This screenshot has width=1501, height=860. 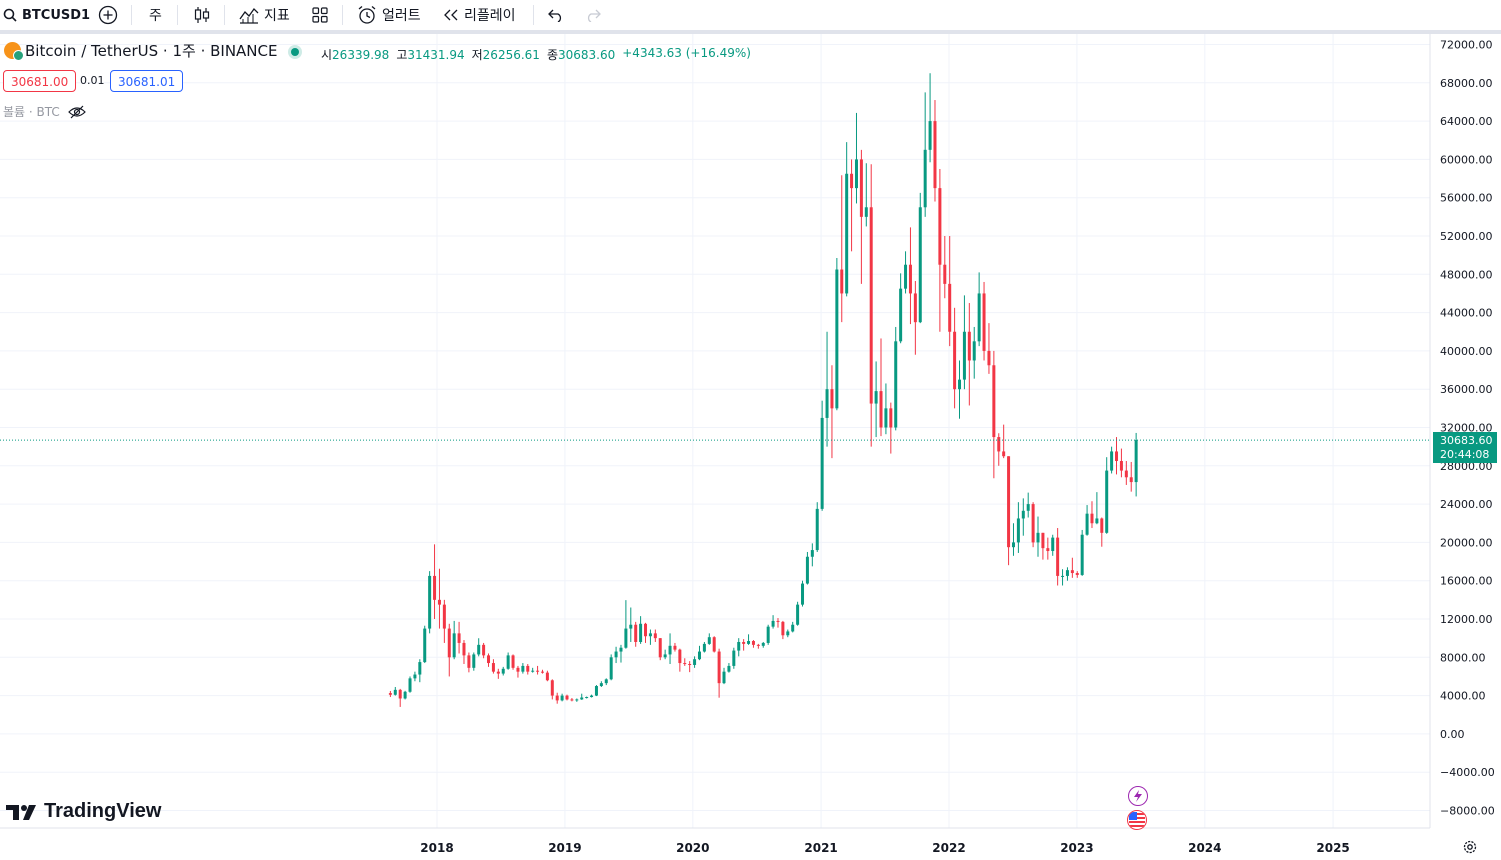 What do you see at coordinates (76, 112) in the screenshot?
I see `eye-hidden-icon` at bounding box center [76, 112].